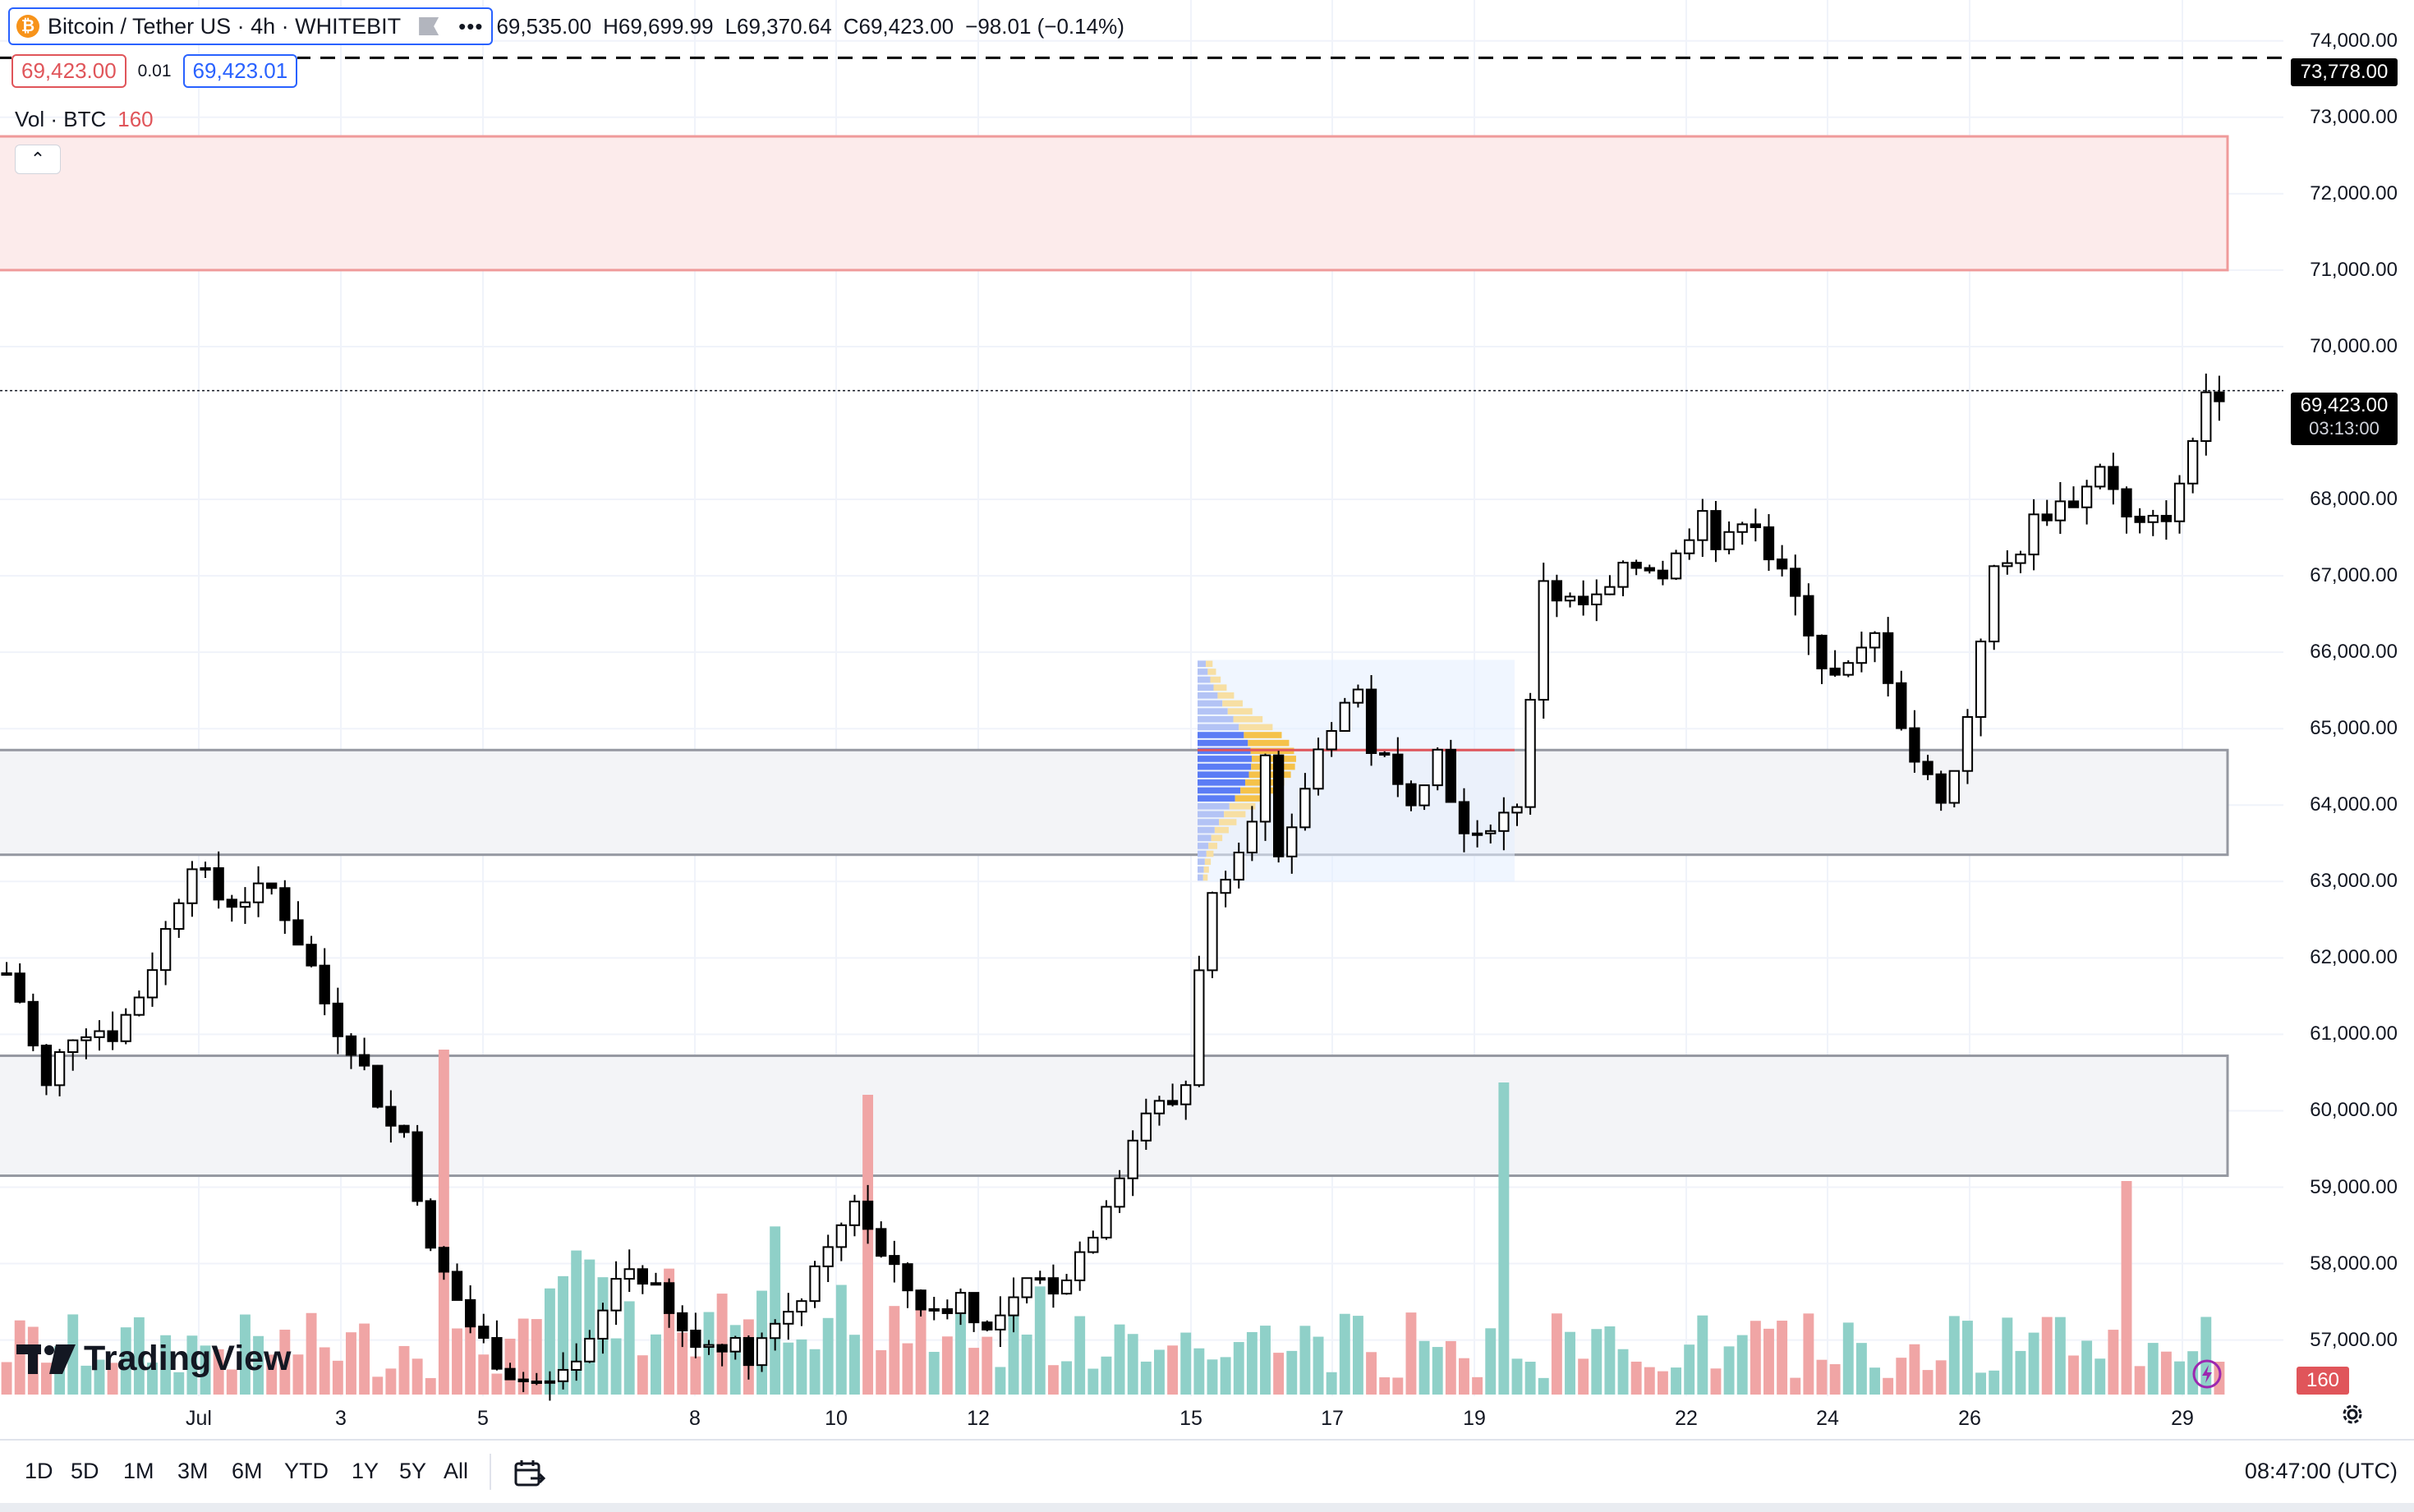  What do you see at coordinates (193, 1471) in the screenshot?
I see `range-button-3m: 3M` at bounding box center [193, 1471].